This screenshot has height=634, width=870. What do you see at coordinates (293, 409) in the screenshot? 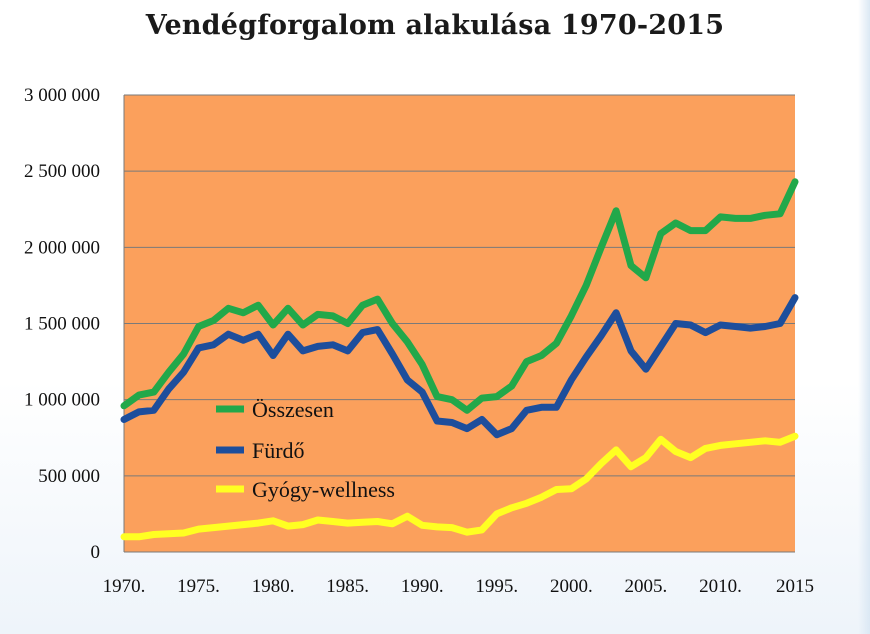
I see `legend-label-1: Összesen` at bounding box center [293, 409].